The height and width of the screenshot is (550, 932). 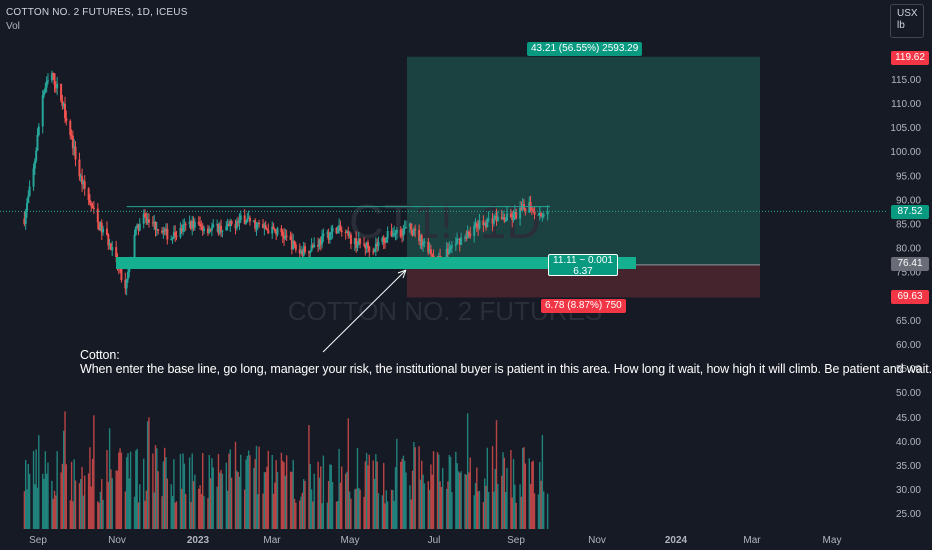 I want to click on price-tick-label: 95.00, so click(x=908, y=176).